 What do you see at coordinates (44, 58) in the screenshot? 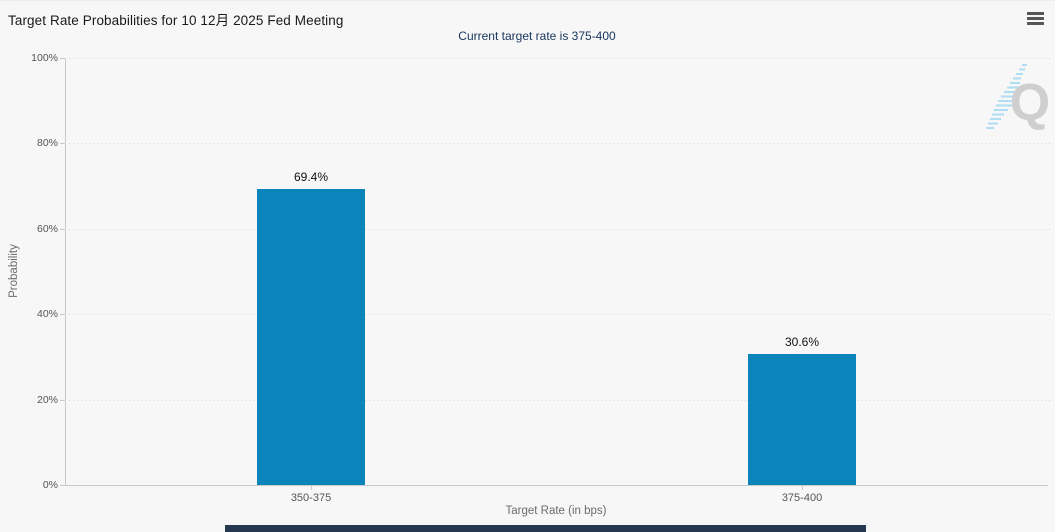
I see `y-tick-label: 100%` at bounding box center [44, 58].